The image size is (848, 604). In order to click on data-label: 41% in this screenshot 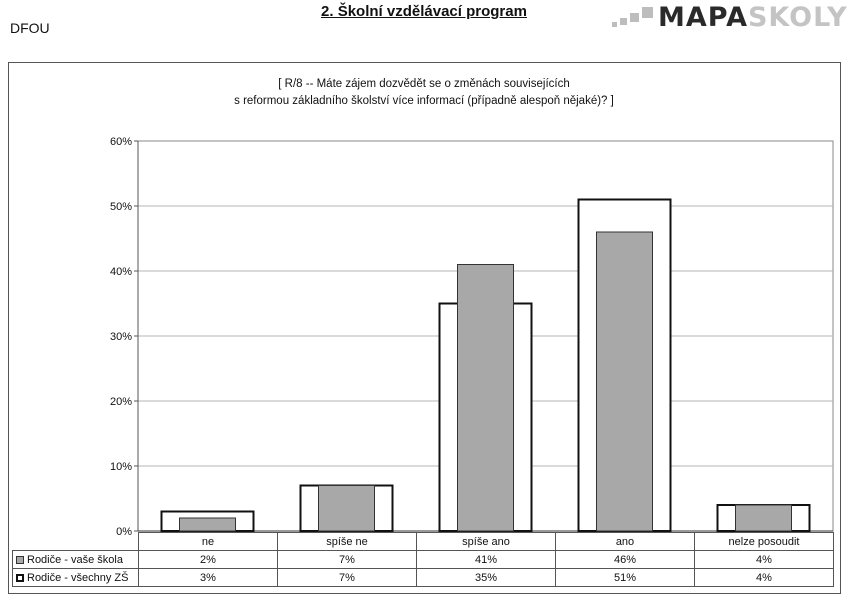, I will do `click(486, 559)`.